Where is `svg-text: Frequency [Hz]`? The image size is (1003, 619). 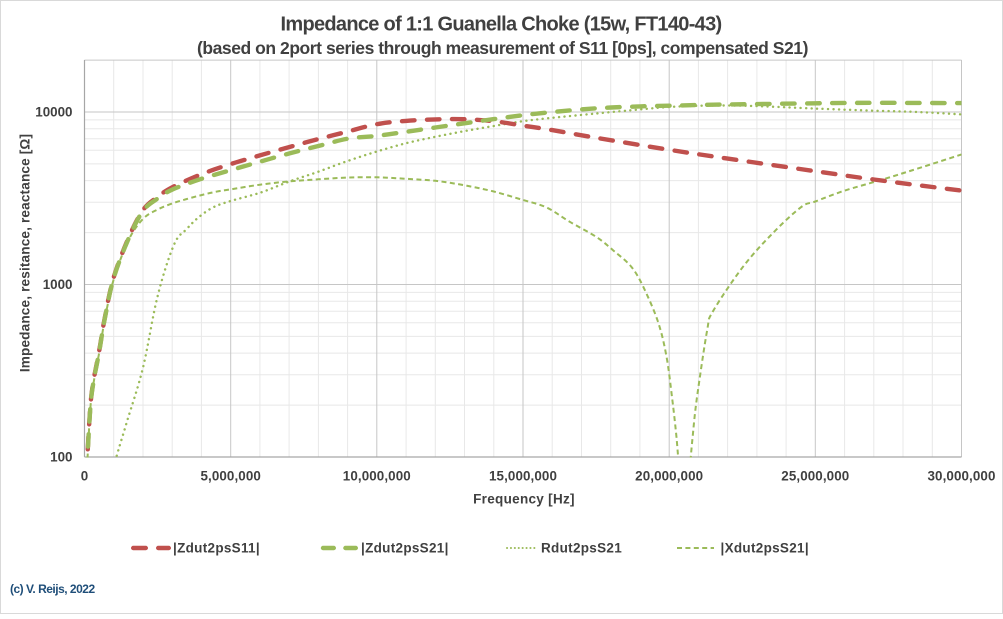
svg-text: Frequency [Hz] is located at coordinates (524, 499).